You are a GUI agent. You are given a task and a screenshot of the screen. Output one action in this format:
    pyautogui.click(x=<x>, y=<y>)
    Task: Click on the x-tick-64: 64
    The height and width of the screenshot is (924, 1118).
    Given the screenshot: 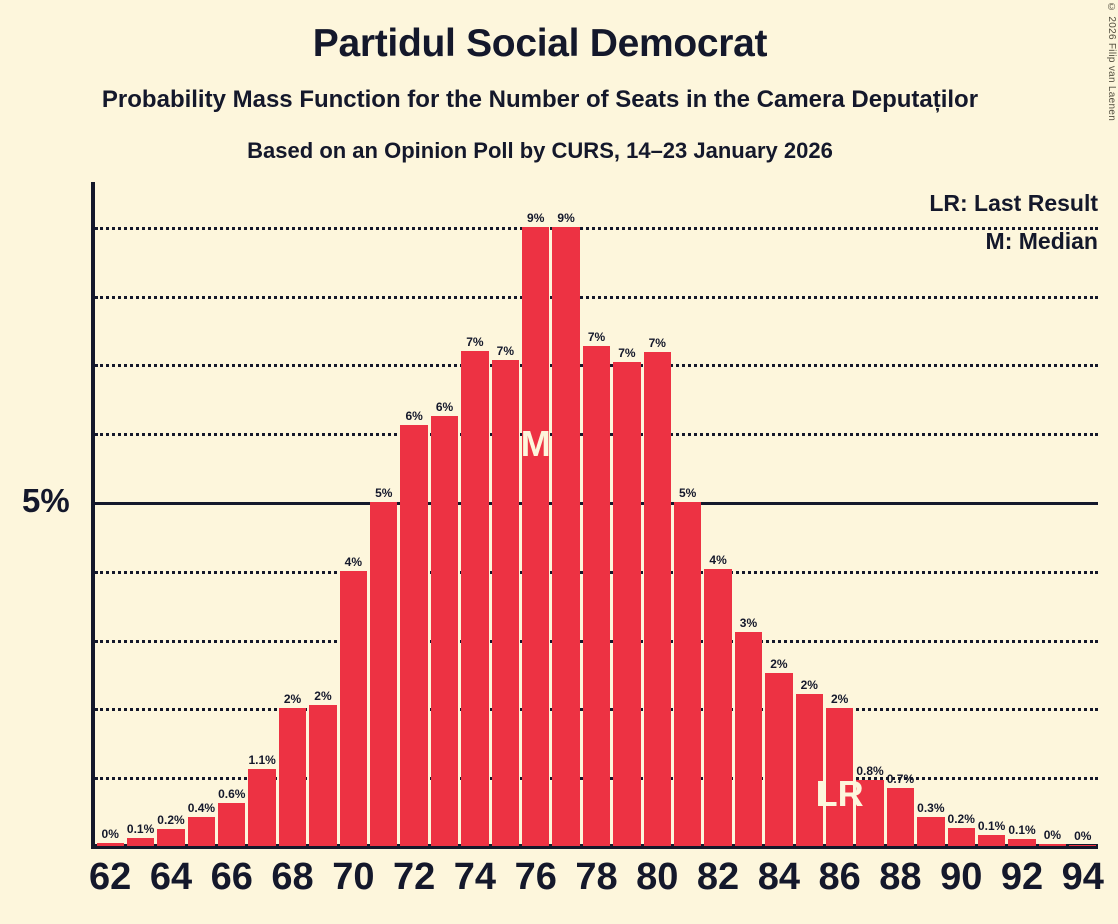 What is the action you would take?
    pyautogui.click(x=171, y=877)
    